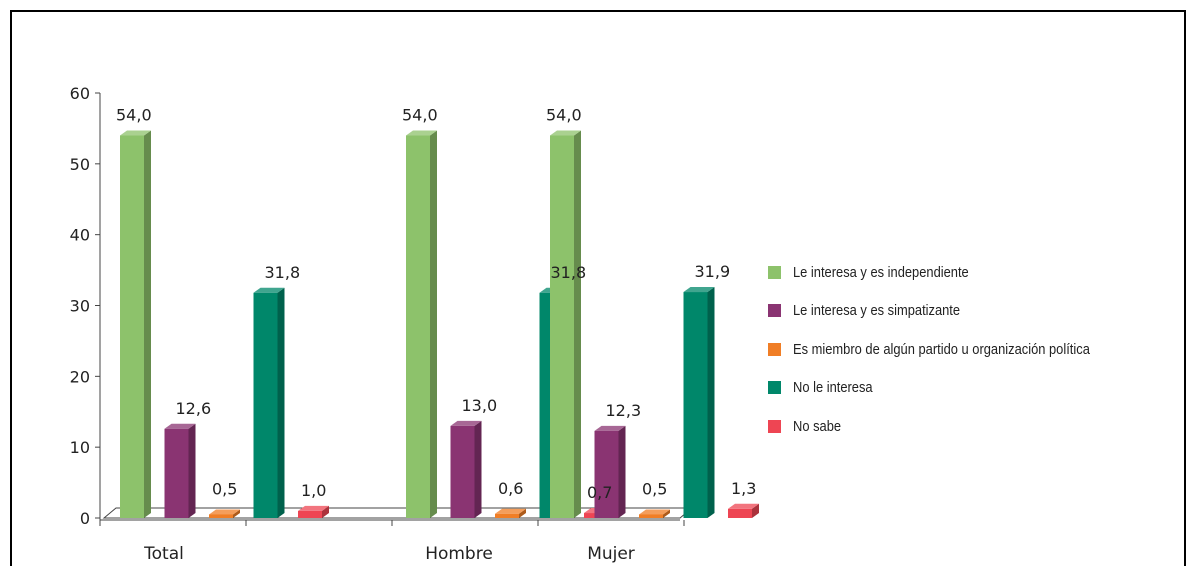 The image size is (1200, 568). What do you see at coordinates (611, 554) in the screenshot?
I see `x-category-label: Mujer` at bounding box center [611, 554].